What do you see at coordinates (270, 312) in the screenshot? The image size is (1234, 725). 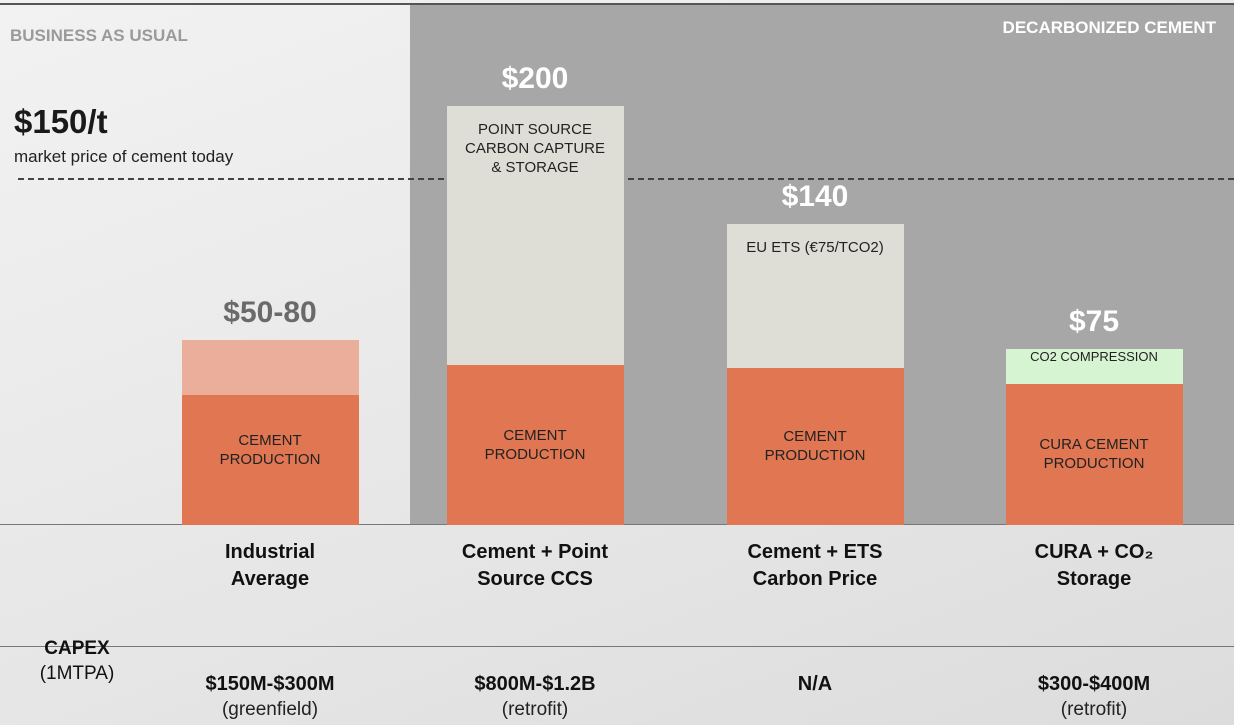 I see `total-label: $50-80` at bounding box center [270, 312].